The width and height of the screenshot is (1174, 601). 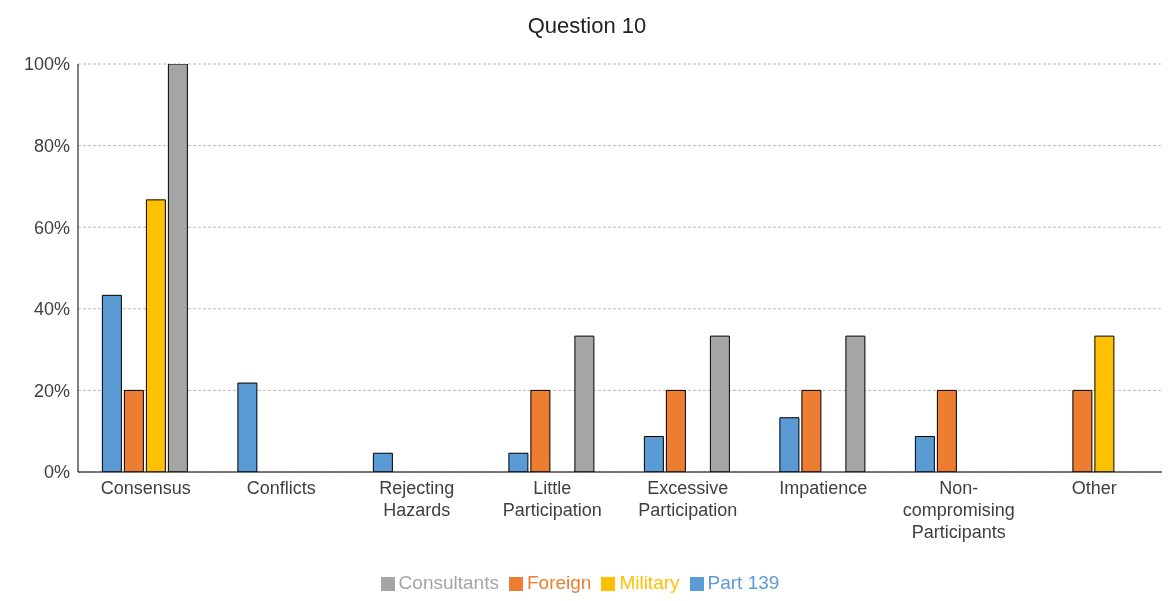 I want to click on y-tick-label: 80%, so click(x=51, y=145).